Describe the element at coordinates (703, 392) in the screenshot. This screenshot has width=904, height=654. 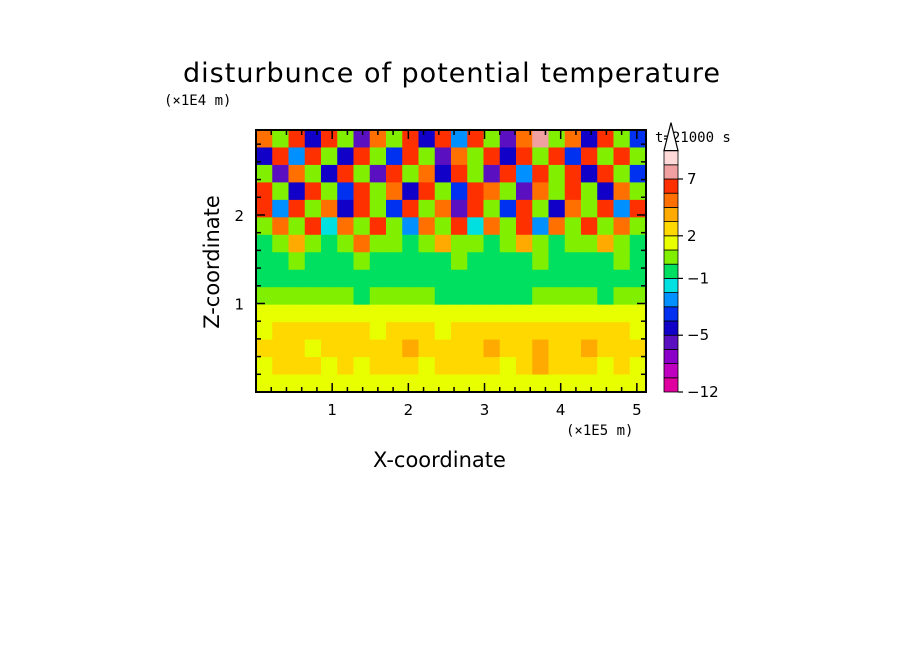
I see `colorbar-tick-label: −12` at that location.